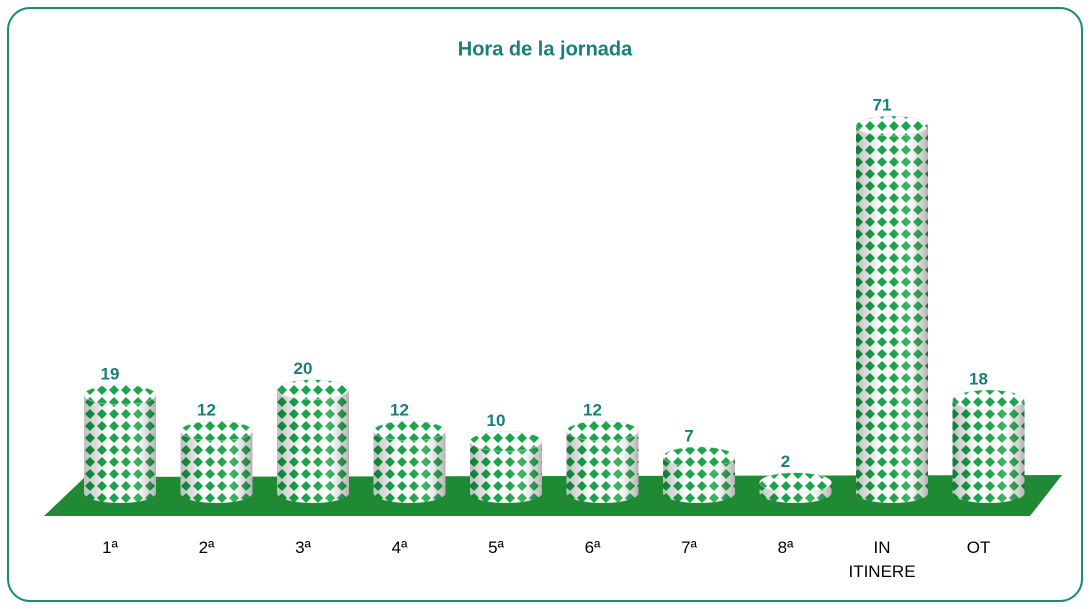 The width and height of the screenshot is (1090, 609). Describe the element at coordinates (110, 547) in the screenshot. I see `x-tick-label: 1ª` at that location.